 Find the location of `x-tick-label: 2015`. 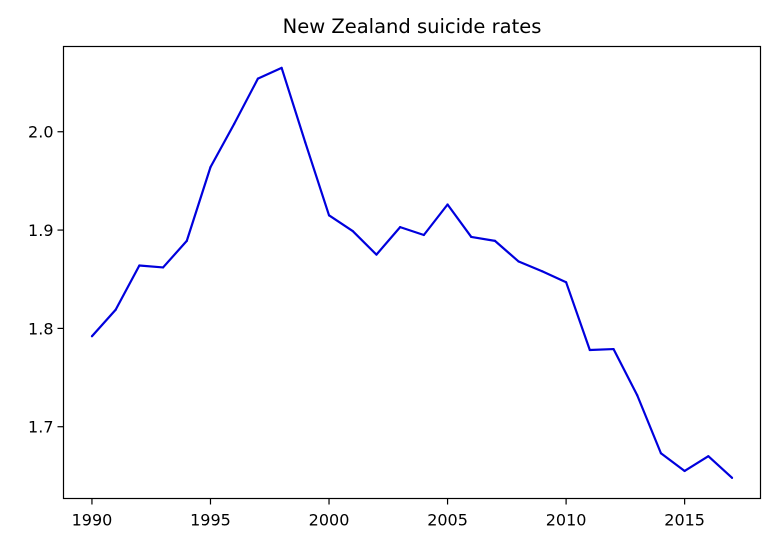

x-tick-label: 2015 is located at coordinates (684, 520).